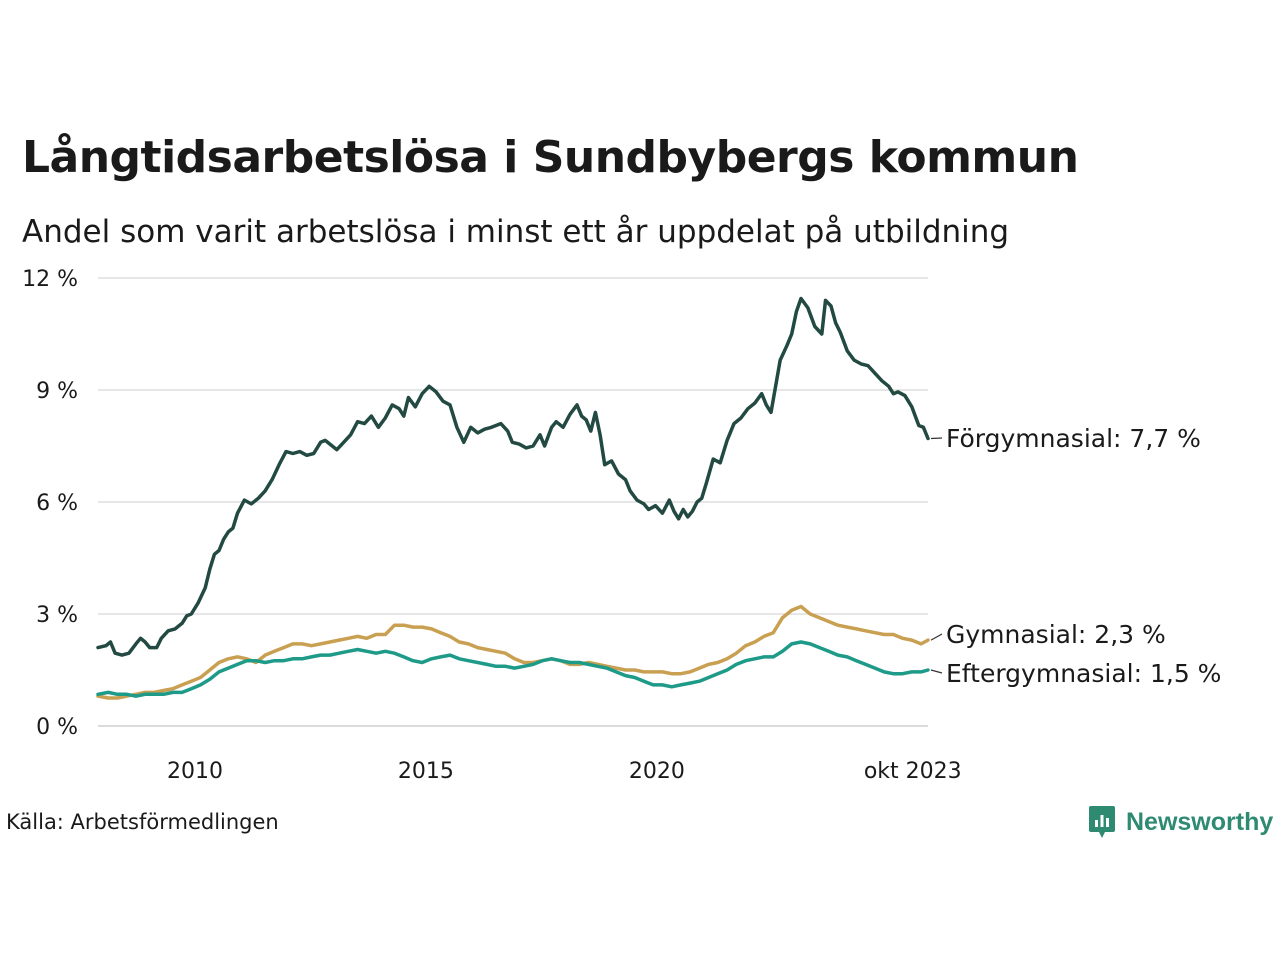  I want to click on y-tick-label: 9 %, so click(57, 391).